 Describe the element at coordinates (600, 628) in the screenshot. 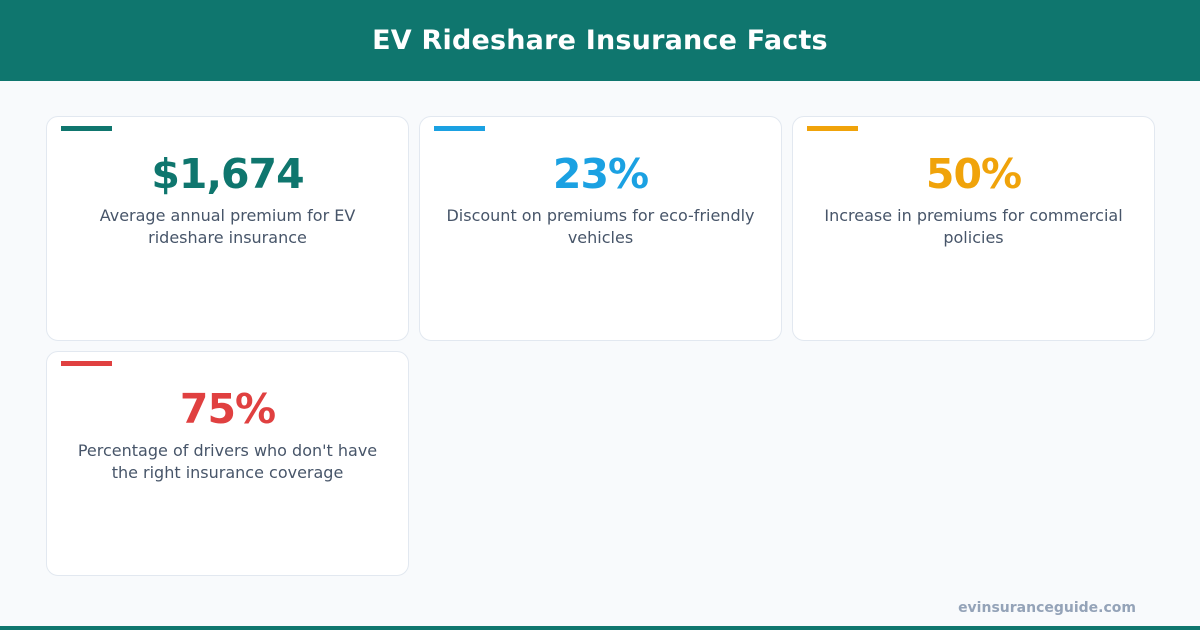

I see `bottom-accent-strip` at that location.